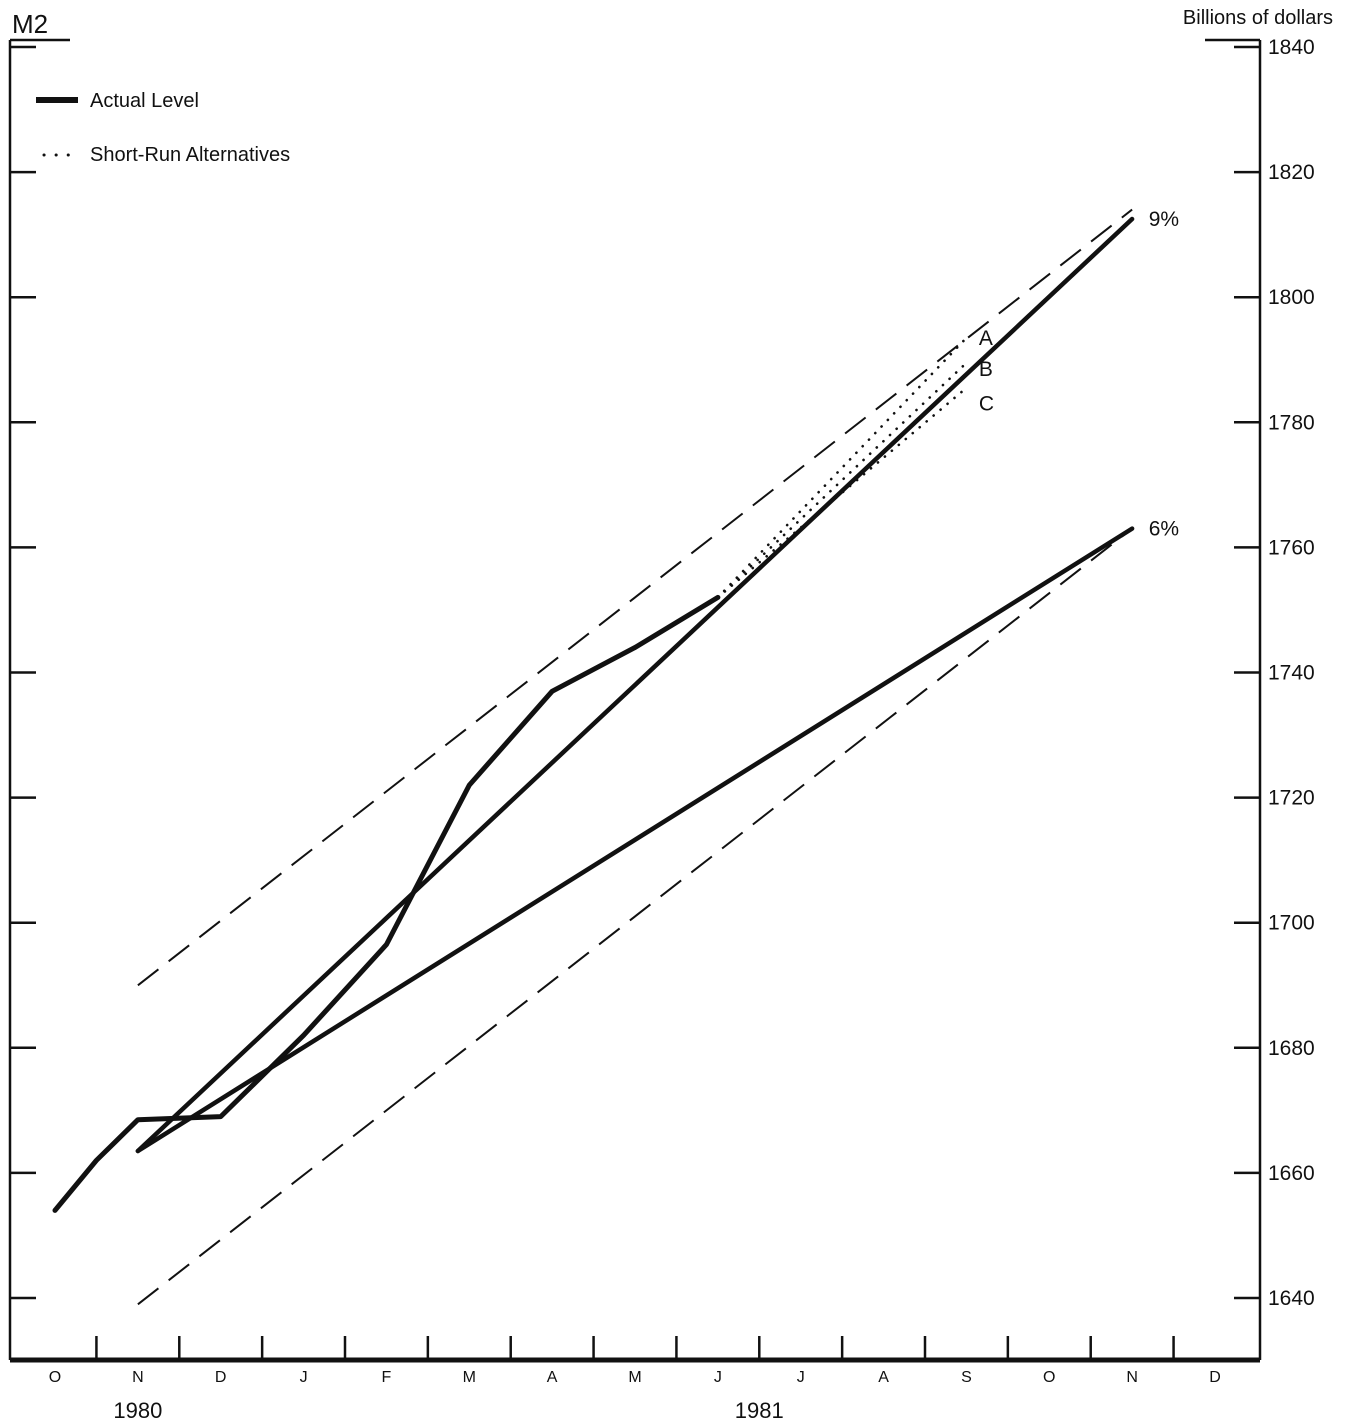 Image resolution: width=1354 pixels, height=1428 pixels. I want to click on annotation-c: C, so click(986, 404).